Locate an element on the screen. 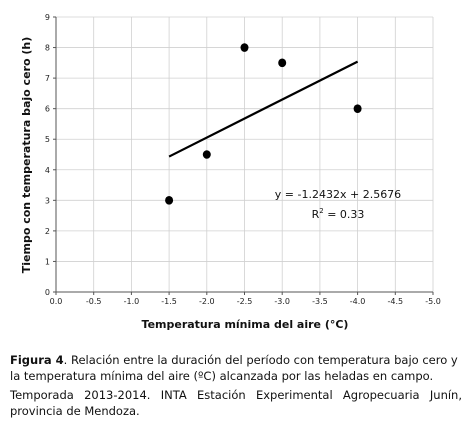 The height and width of the screenshot is (430, 471). y-axis-ticks: 0 1 2 3 4 5 6 7 8 9 is located at coordinates (50, 155).